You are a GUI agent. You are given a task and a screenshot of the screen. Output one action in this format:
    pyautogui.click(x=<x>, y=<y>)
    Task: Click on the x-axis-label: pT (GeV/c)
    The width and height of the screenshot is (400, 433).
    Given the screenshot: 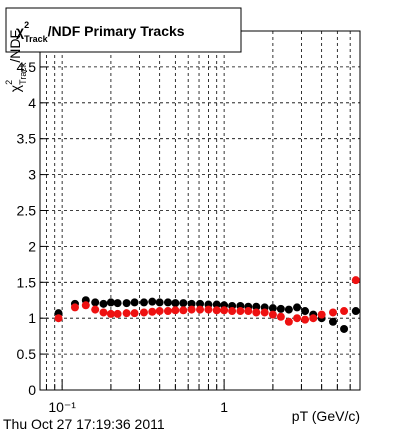 What is the action you would take?
    pyautogui.click(x=326, y=416)
    